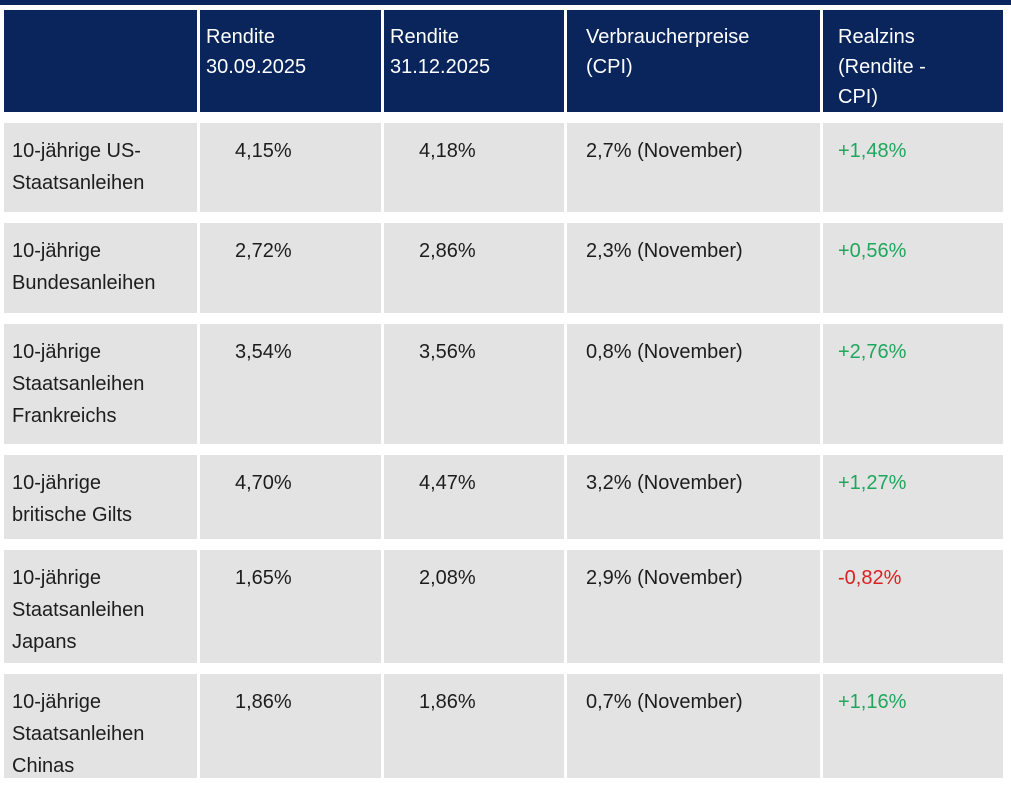 This screenshot has width=1011, height=793. I want to click on realzins-value: +1,16%, so click(913, 726).